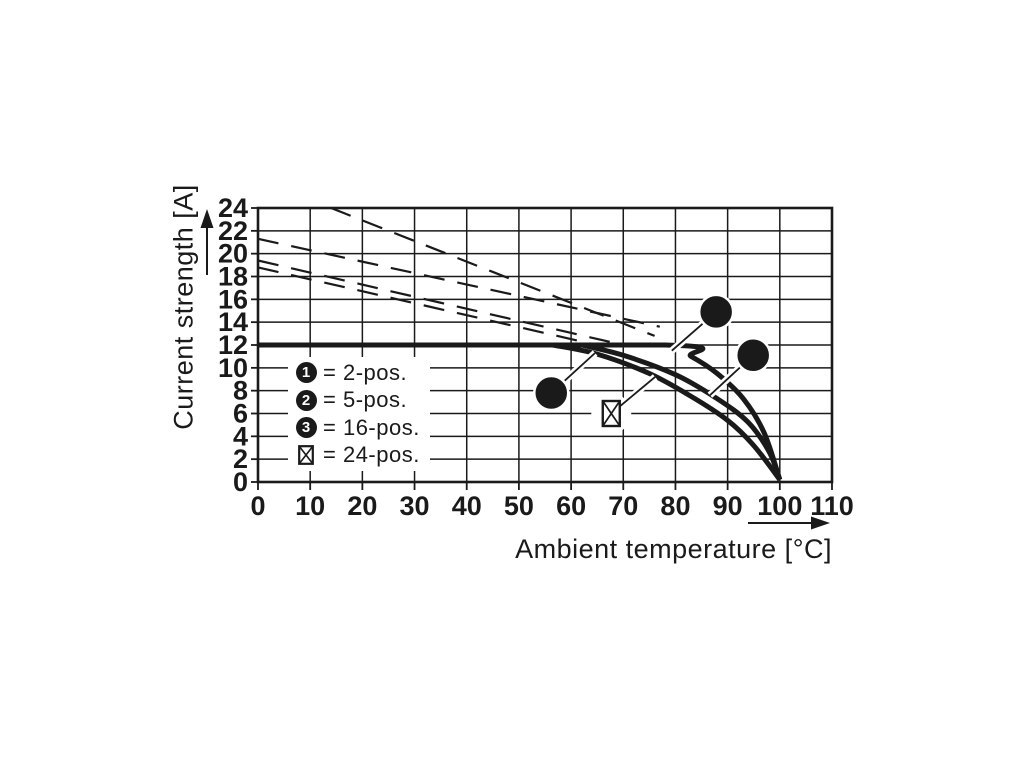 Image resolution: width=1020 pixels, height=765 pixels. Describe the element at coordinates (520, 411) in the screenshot. I see `series-2-pos` at that location.